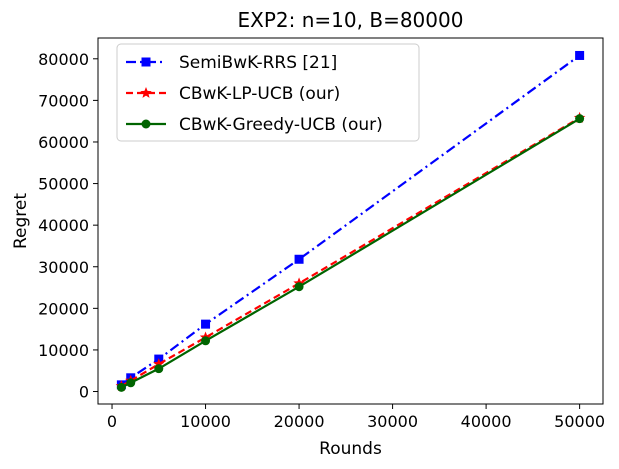  Describe the element at coordinates (63, 59) in the screenshot. I see `y-tick-label: 80000` at that location.